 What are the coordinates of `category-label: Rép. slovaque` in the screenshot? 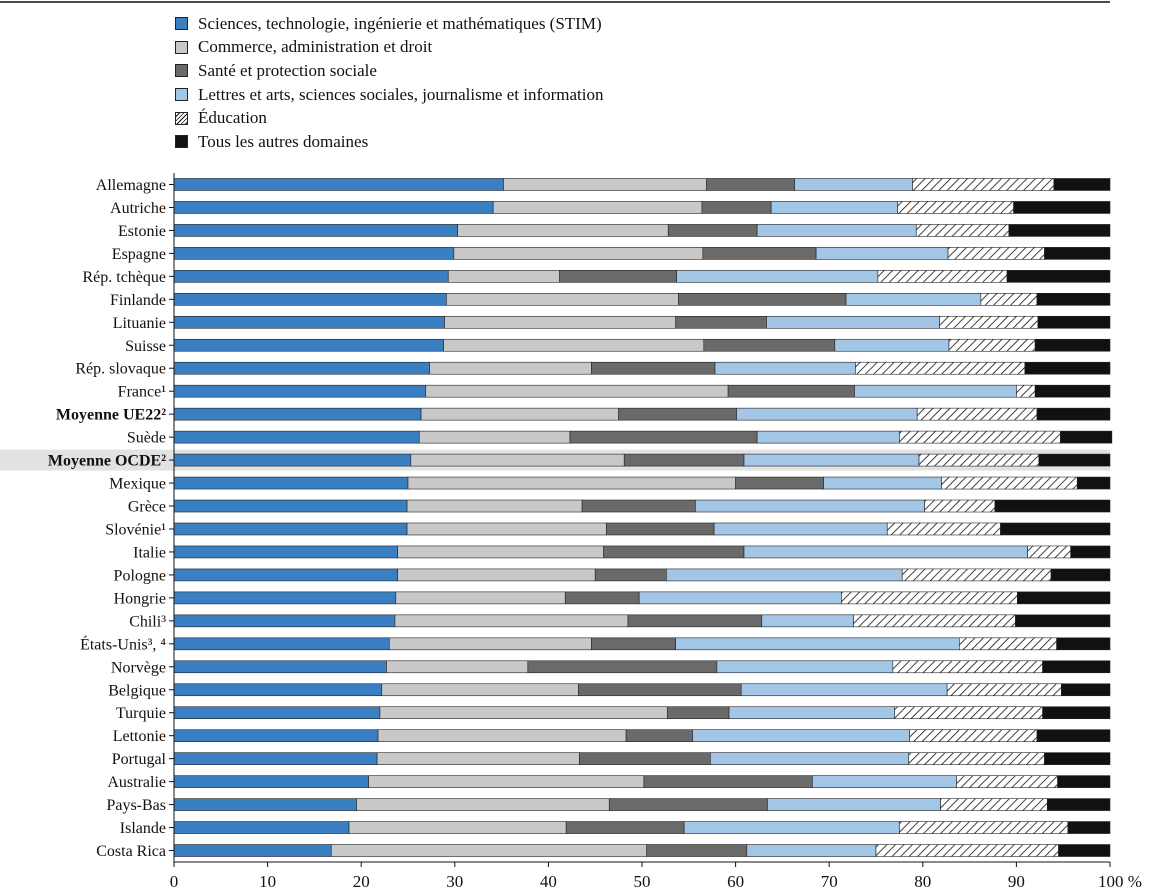 It's located at (120, 369).